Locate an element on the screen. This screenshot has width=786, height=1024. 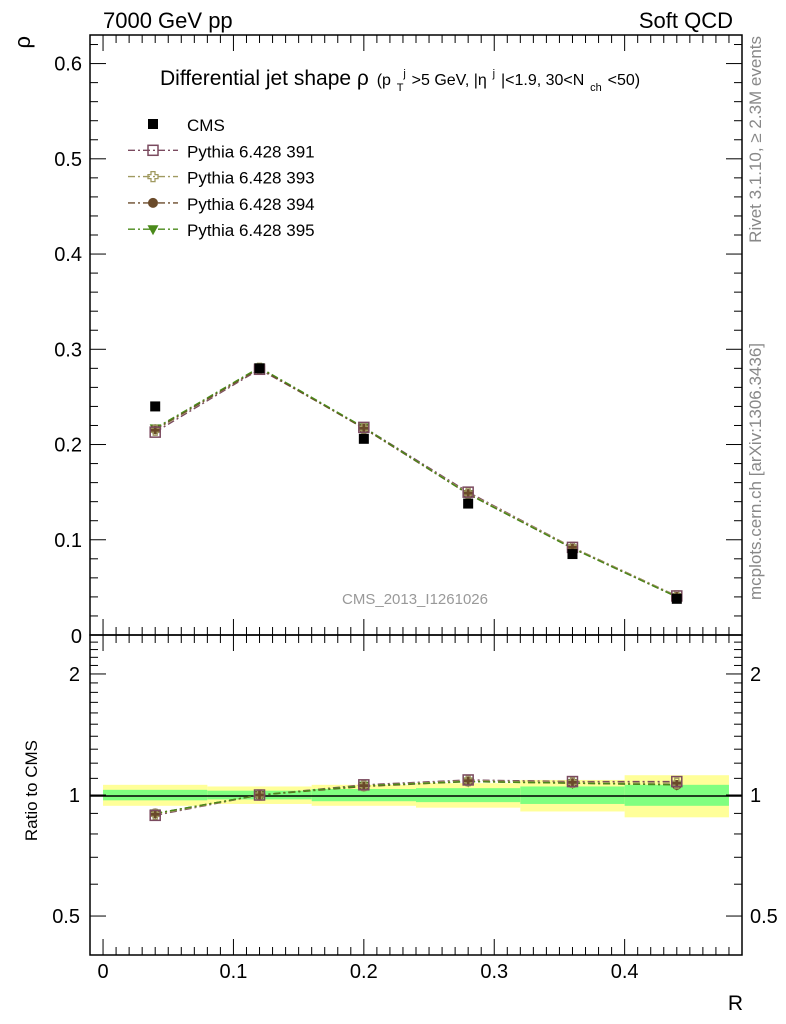
main-y-tick-label: 0.3 is located at coordinates (68, 350).